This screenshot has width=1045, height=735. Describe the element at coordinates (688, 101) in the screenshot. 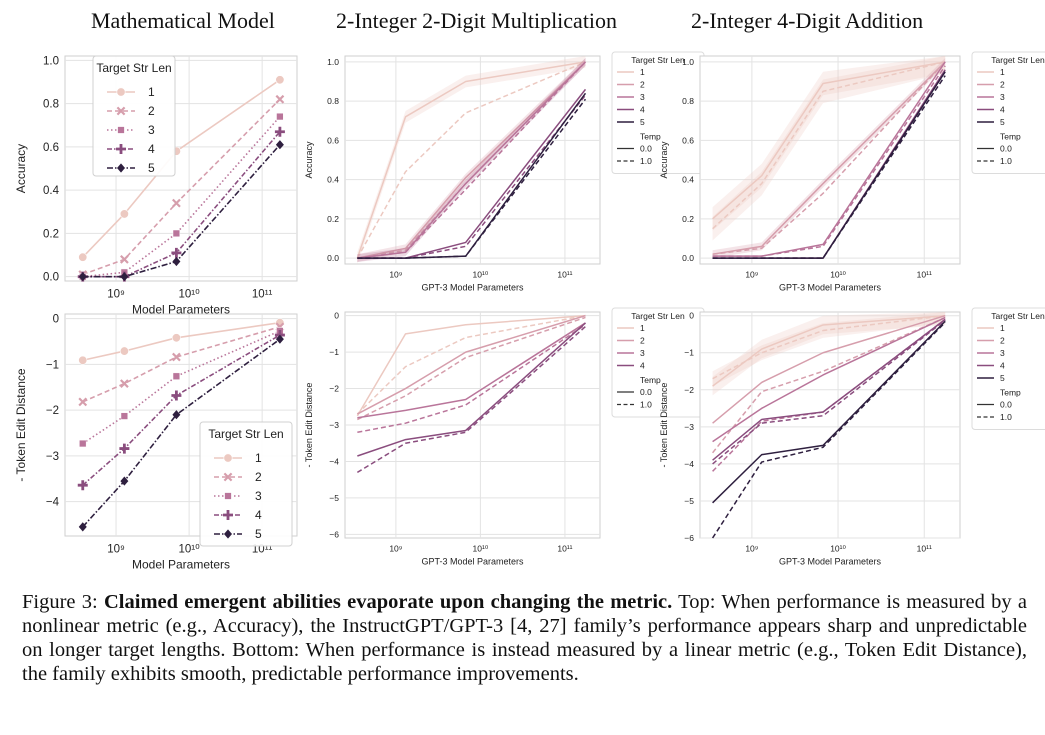

I see `y-tick-label: 0.8` at that location.